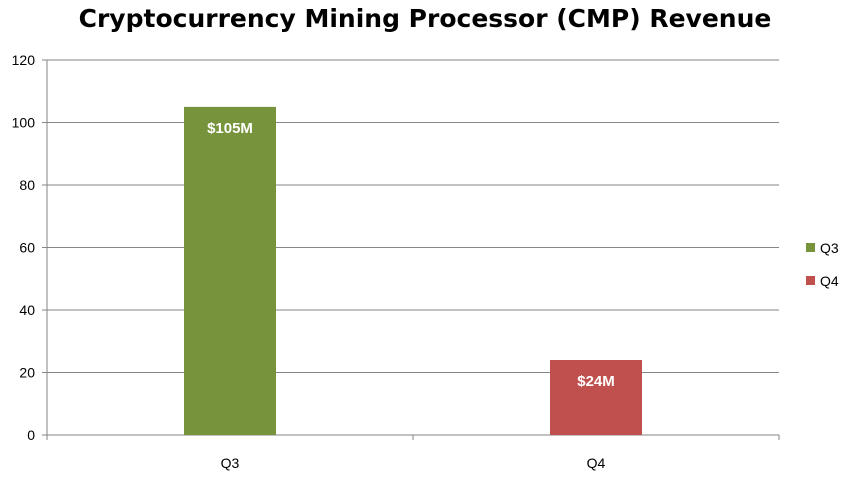 Image resolution: width=850 pixels, height=479 pixels. Describe the element at coordinates (27, 185) in the screenshot. I see `y-tick-label: 80` at that location.